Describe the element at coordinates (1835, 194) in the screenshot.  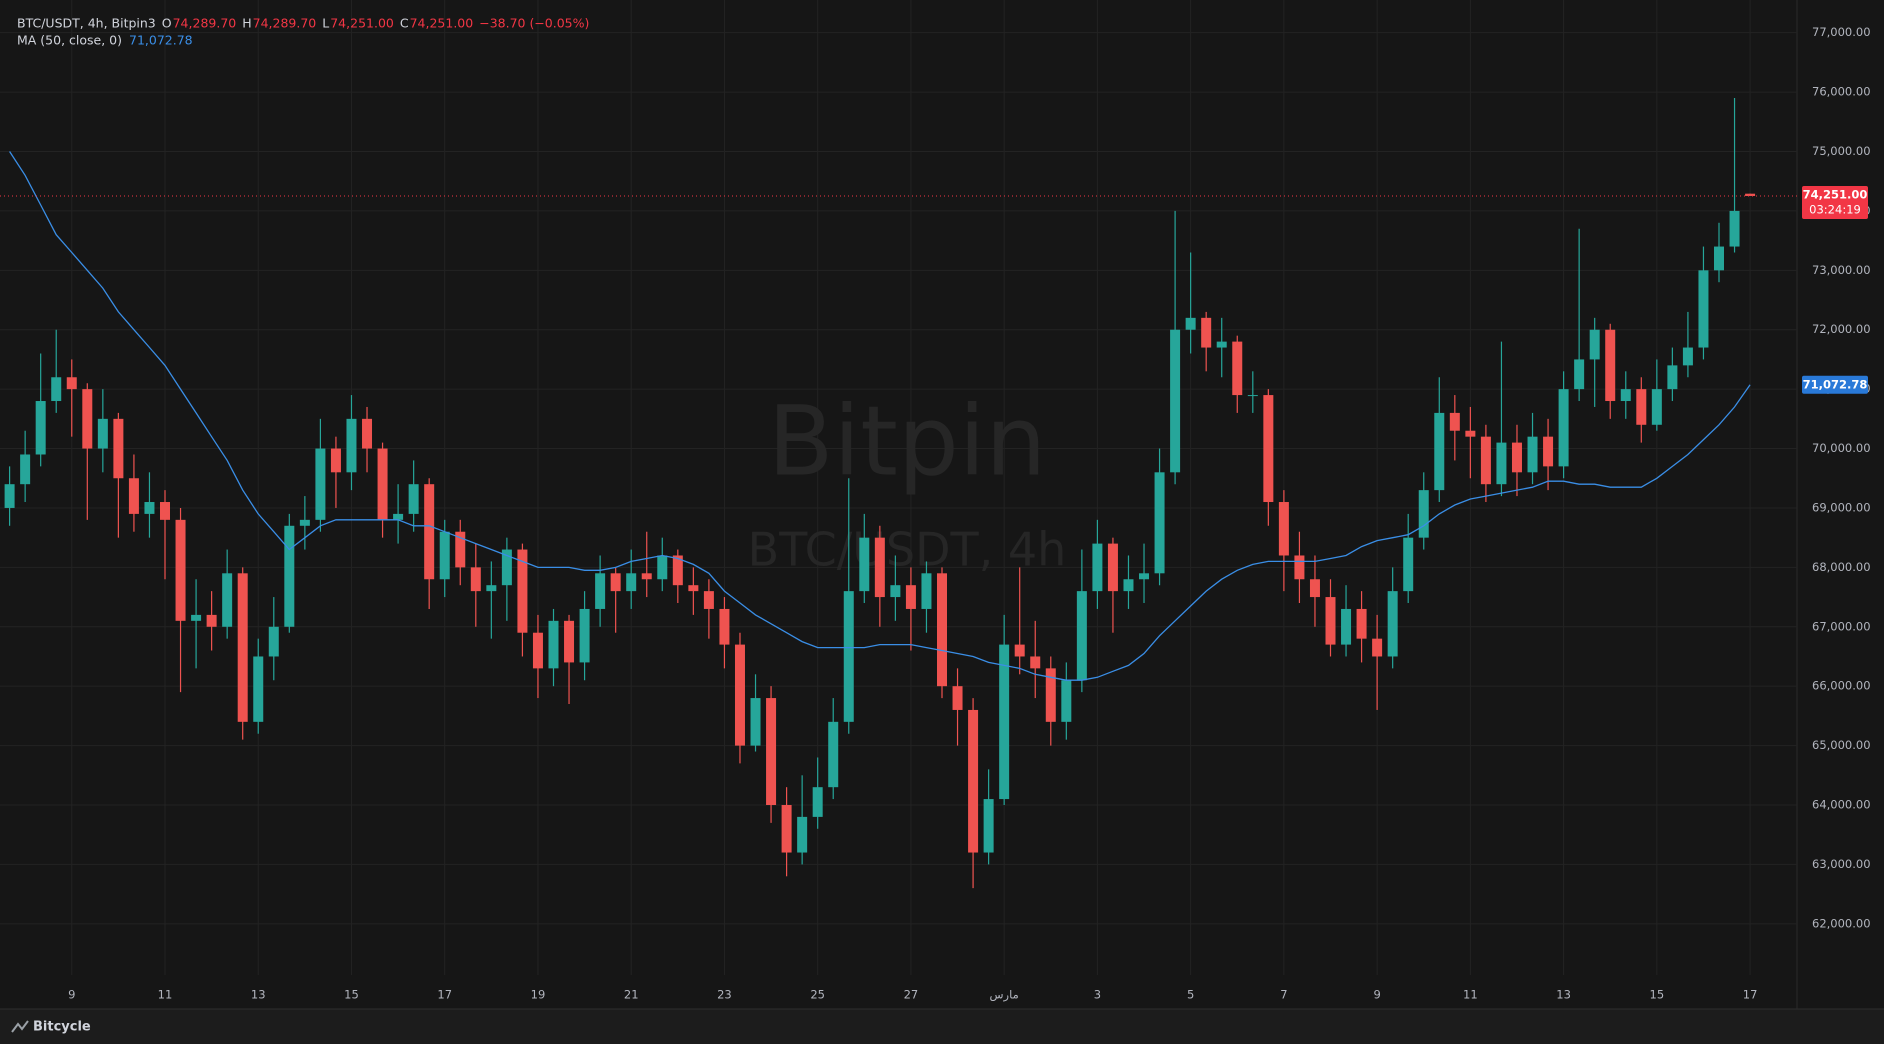
I see `last-price-label: 74,251.00` at that location.